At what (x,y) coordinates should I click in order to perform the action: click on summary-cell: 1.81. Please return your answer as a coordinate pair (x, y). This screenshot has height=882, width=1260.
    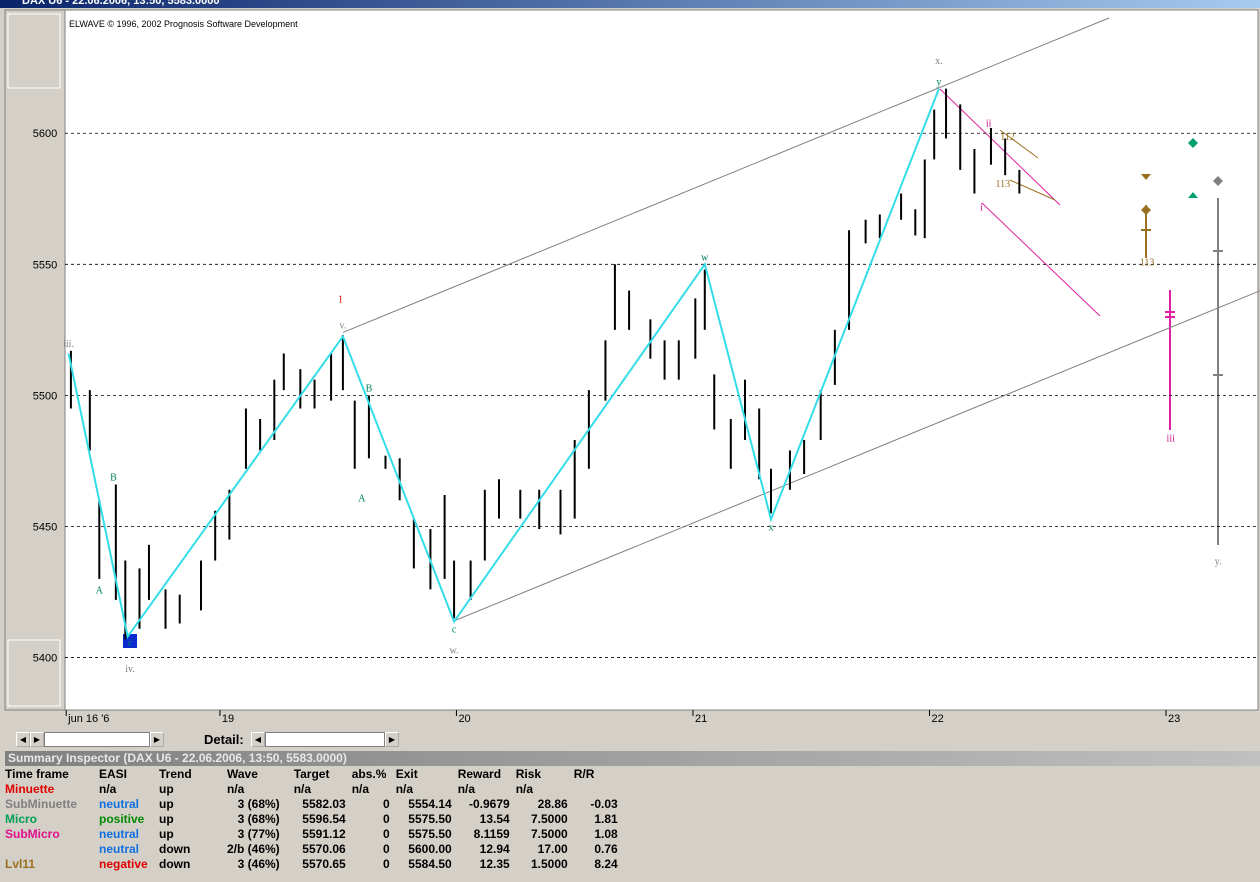
    Looking at the image, I should click on (606, 819).